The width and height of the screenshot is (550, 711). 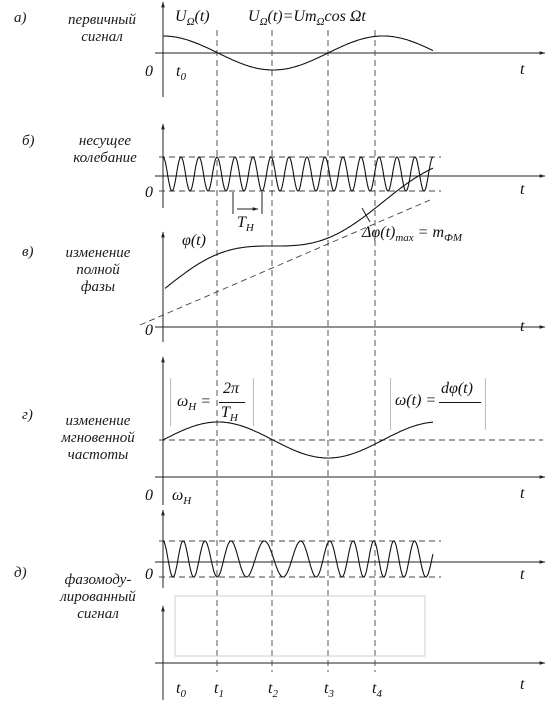 What do you see at coordinates (102, 28) in the screenshot?
I see `panel-a-label: первичный сигнал` at bounding box center [102, 28].